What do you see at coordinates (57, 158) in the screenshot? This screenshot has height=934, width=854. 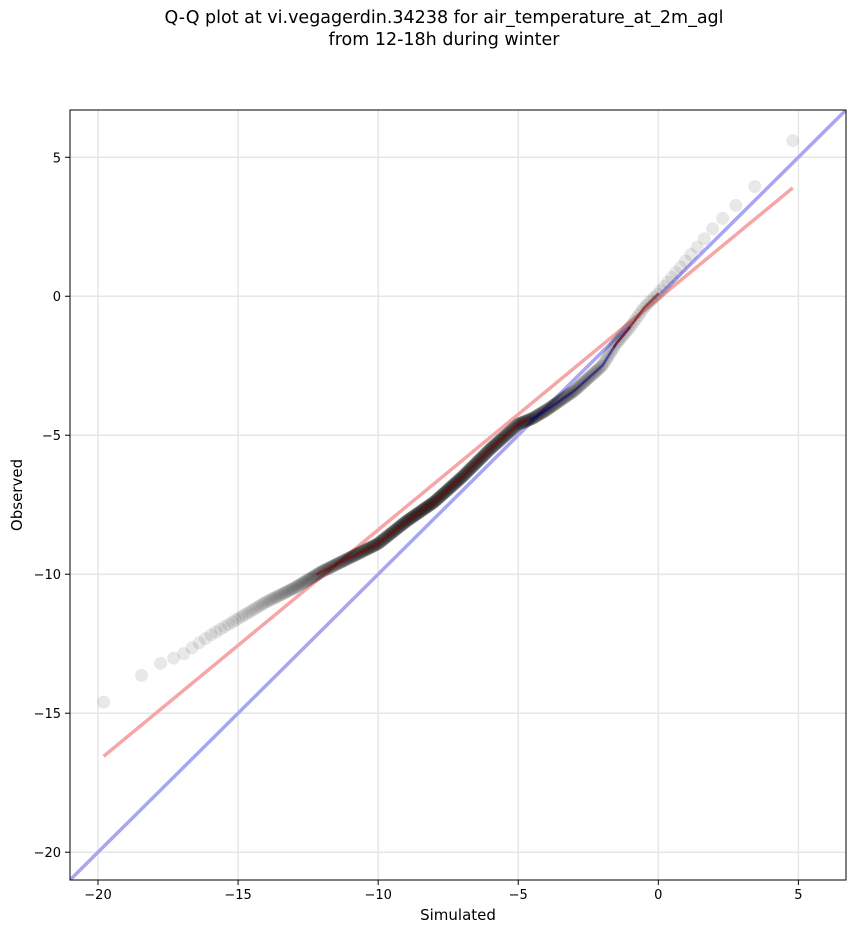 I see `y-tick-label: 5` at bounding box center [57, 158].